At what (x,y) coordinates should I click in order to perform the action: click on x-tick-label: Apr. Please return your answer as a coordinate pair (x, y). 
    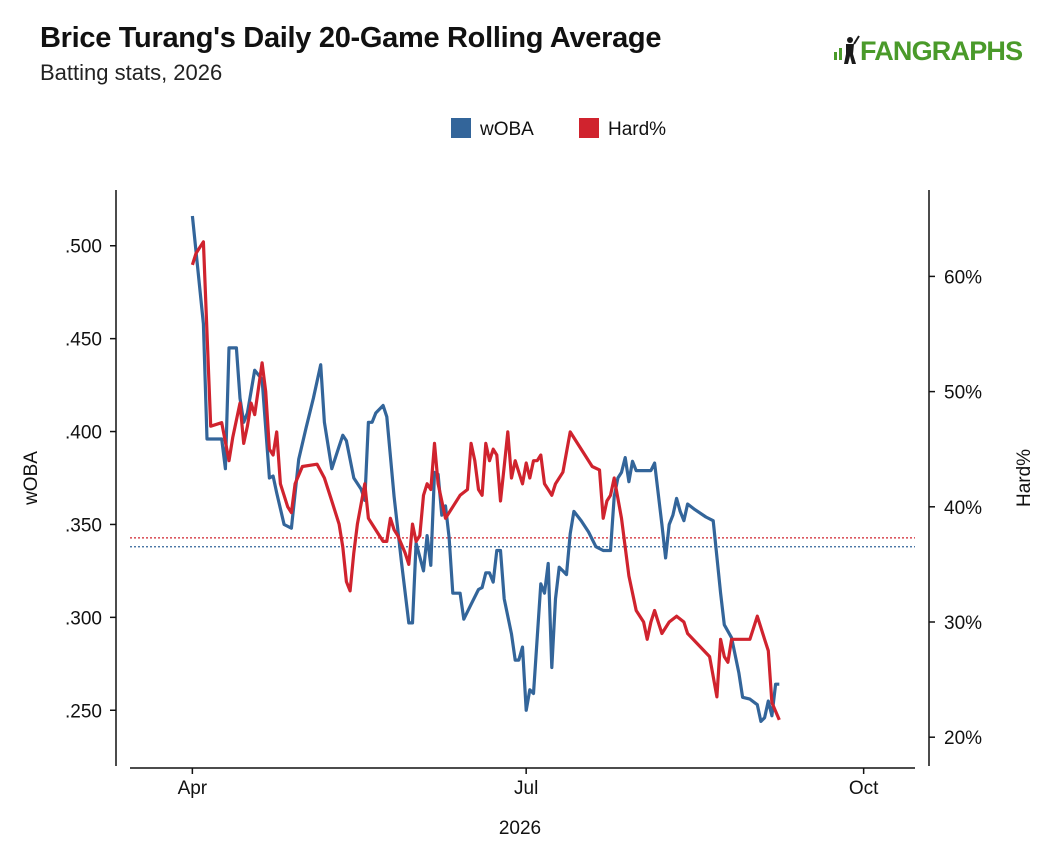
    Looking at the image, I should click on (193, 788).